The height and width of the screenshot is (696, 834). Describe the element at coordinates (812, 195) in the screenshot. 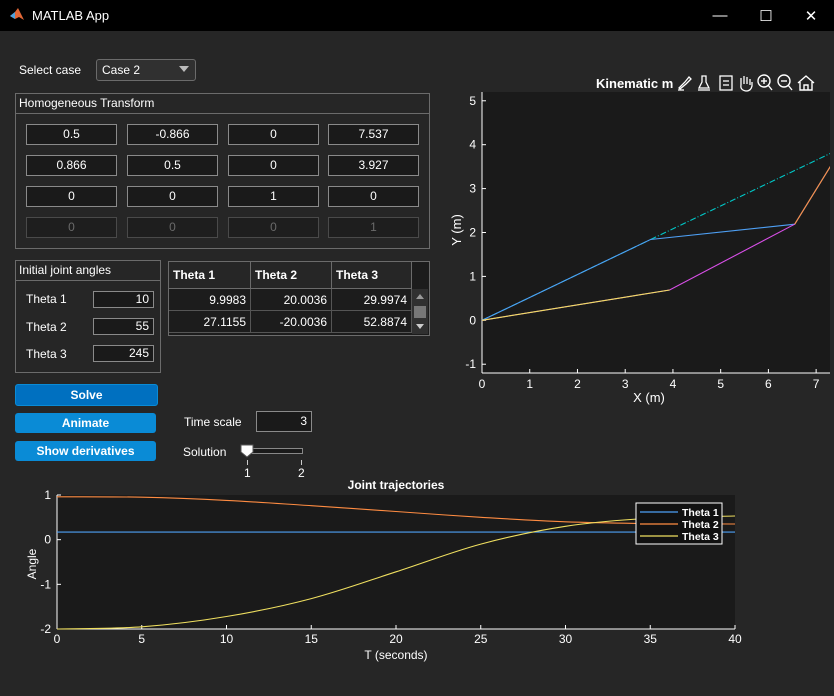

I see `link-series-line` at that location.